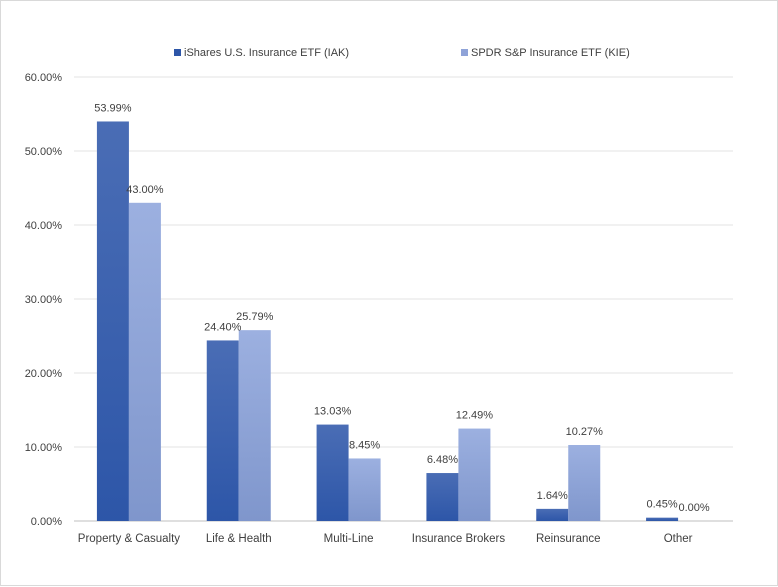  Describe the element at coordinates (44, 78) in the screenshot. I see `y-tick-label: 60.00%` at that location.